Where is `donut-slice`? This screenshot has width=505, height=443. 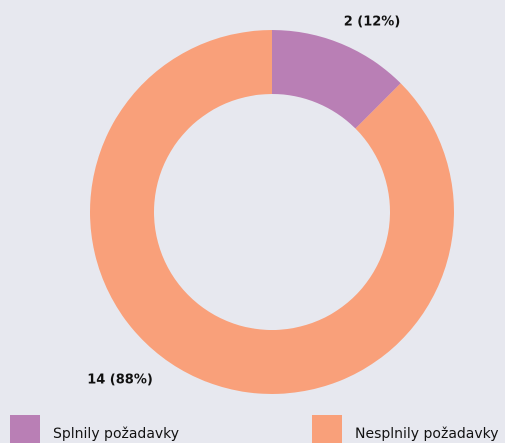 donut-slice is located at coordinates (336, 79).